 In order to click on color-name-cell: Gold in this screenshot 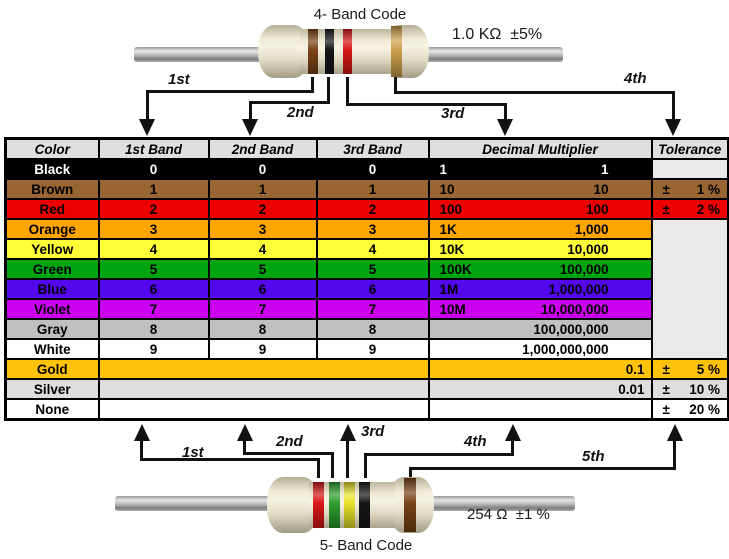, I will do `click(52, 369)`.